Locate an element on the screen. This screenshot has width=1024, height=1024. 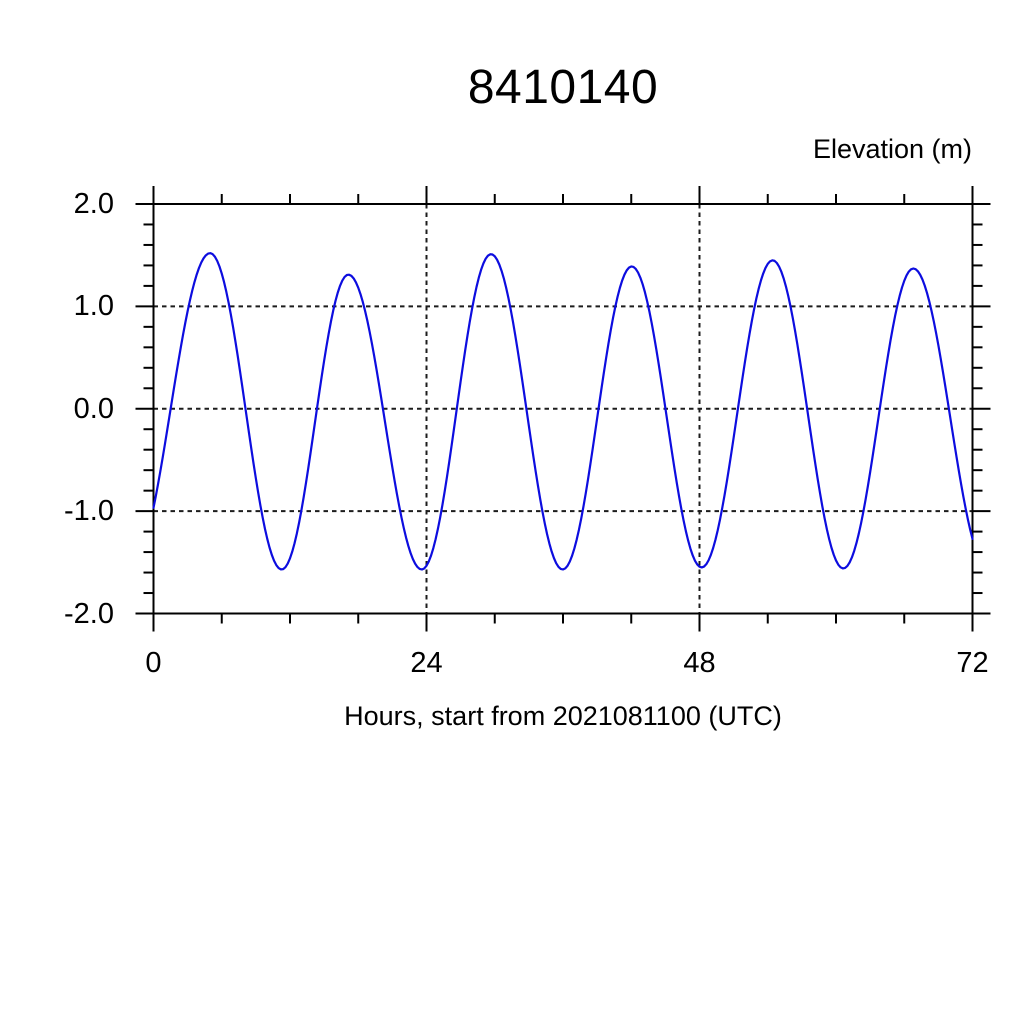
y-tick-label: -1.0 is located at coordinates (89, 511).